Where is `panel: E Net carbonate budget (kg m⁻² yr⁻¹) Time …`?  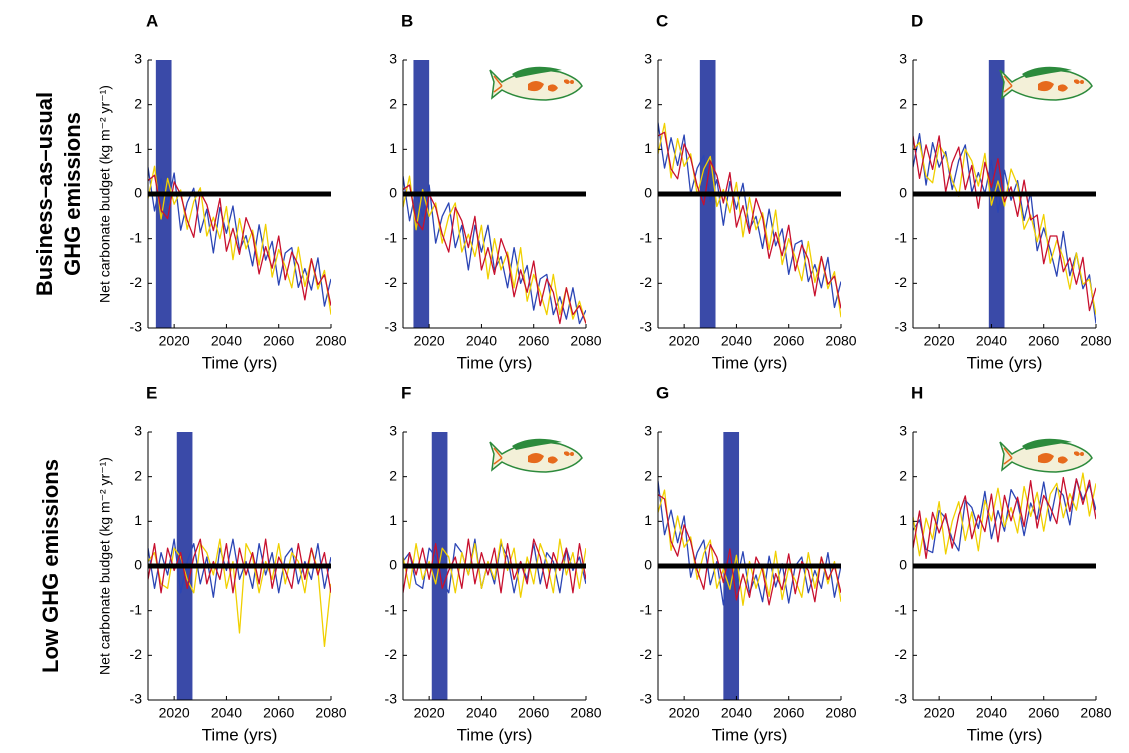
panel: E Net carbonate budget (kg m⁻² yr⁻¹) Time … is located at coordinates (222, 563).